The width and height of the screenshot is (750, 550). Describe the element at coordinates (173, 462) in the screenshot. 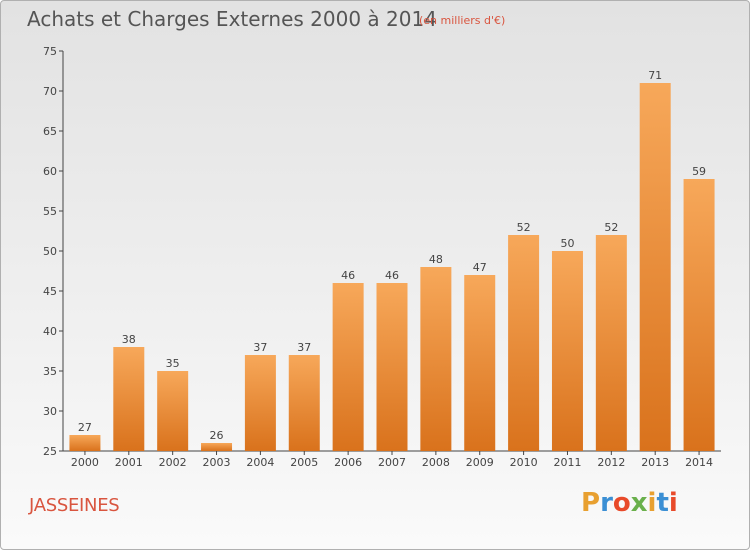

I see `x-tick-label-2002: 2002` at that location.